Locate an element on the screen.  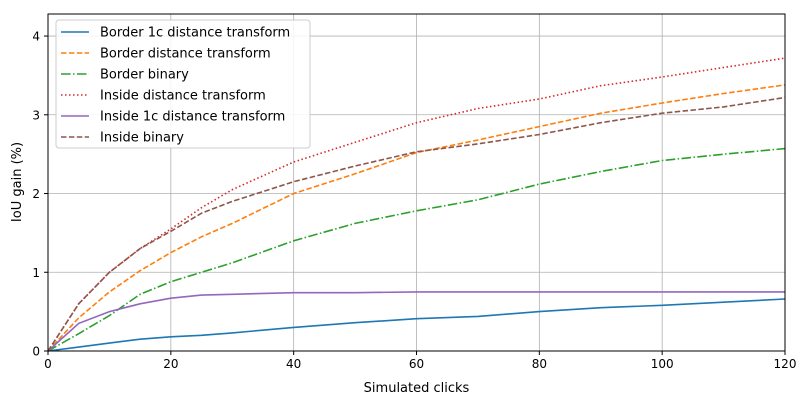
x-tick-label: 60 is located at coordinates (416, 364).